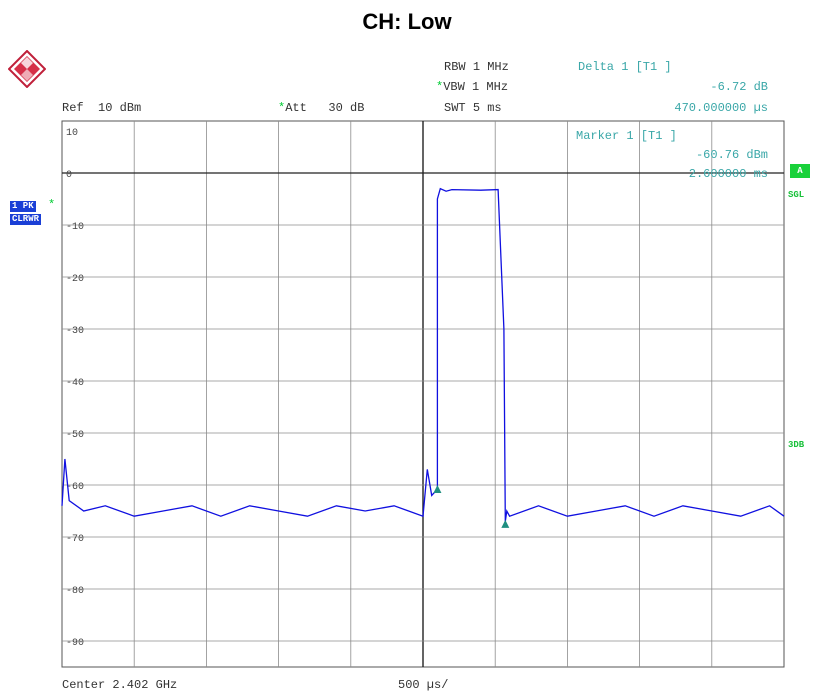 This screenshot has width=814, height=695. What do you see at coordinates (800, 171) in the screenshot?
I see `a-indicator: A` at bounding box center [800, 171].